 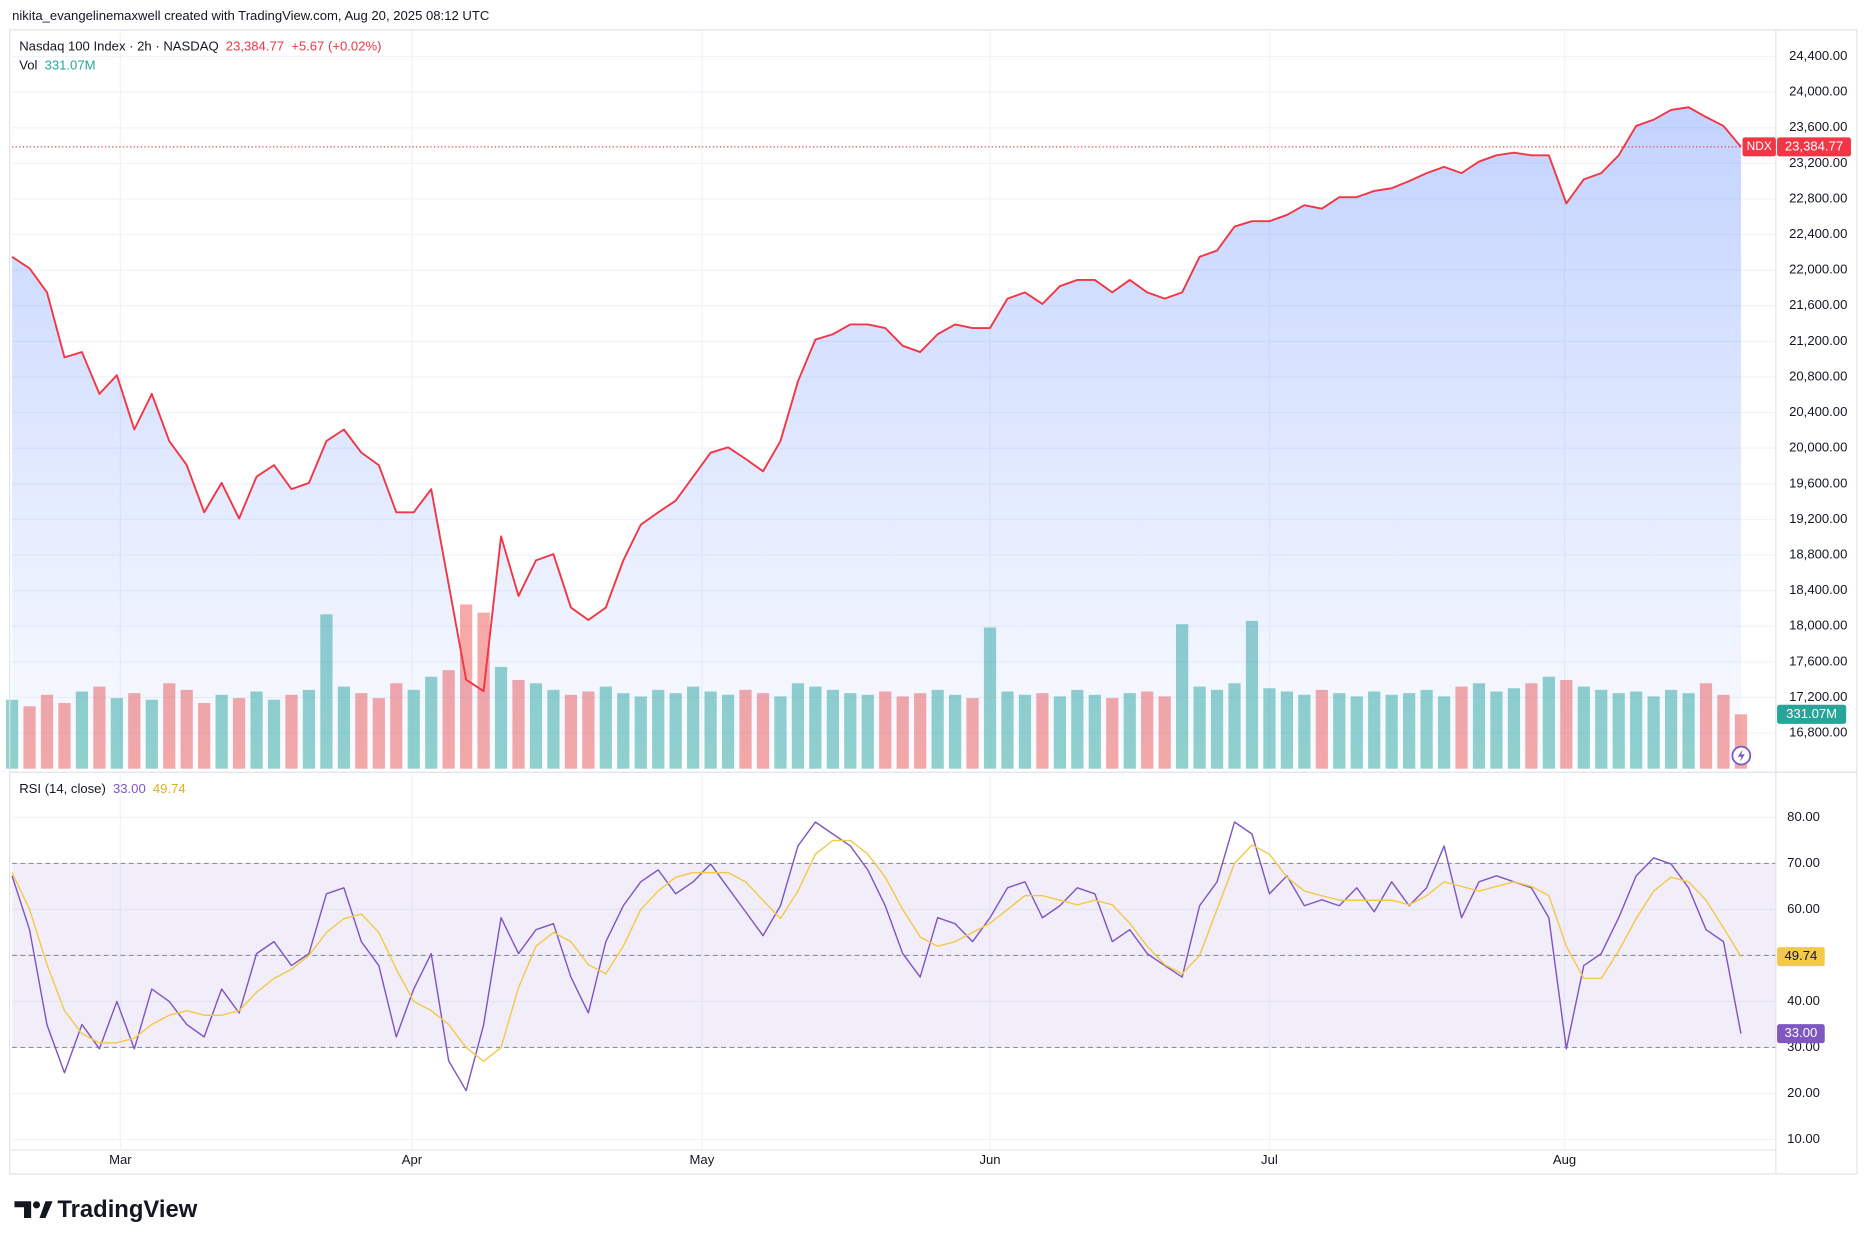 I want to click on x-tick-label: Mar, so click(x=120, y=1159).